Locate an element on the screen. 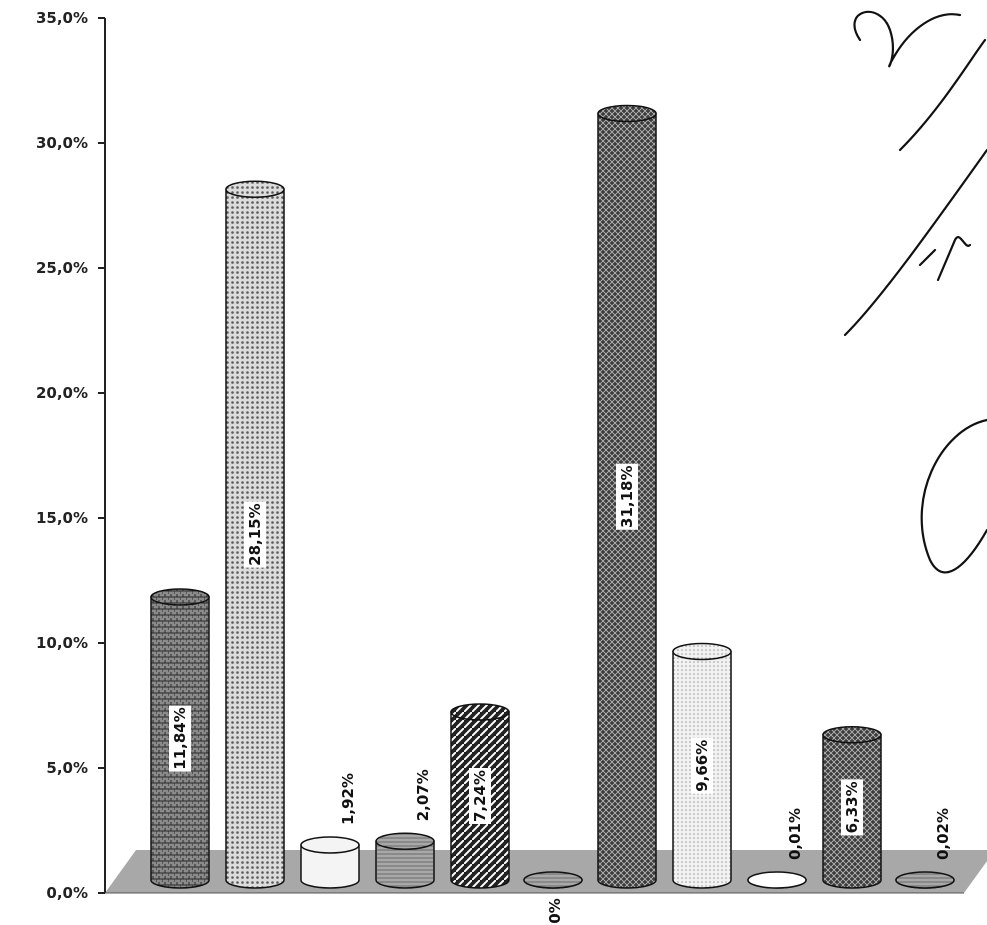 The height and width of the screenshot is (925, 987). data-label-text: 9,66% is located at coordinates (702, 766).